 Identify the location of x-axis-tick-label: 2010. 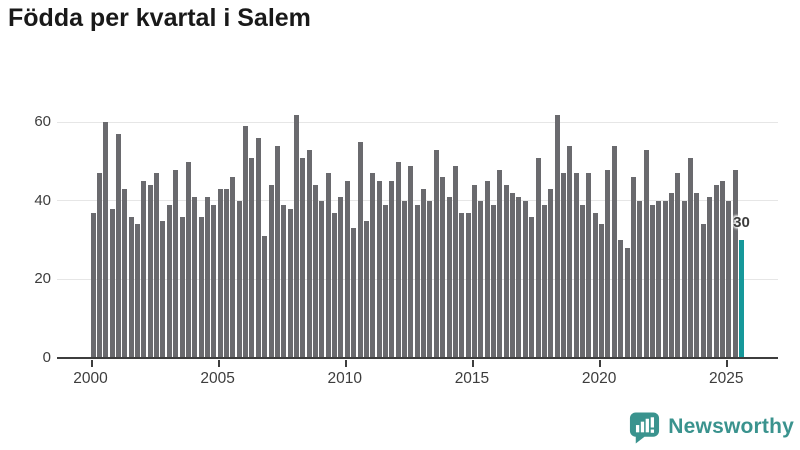
(345, 378).